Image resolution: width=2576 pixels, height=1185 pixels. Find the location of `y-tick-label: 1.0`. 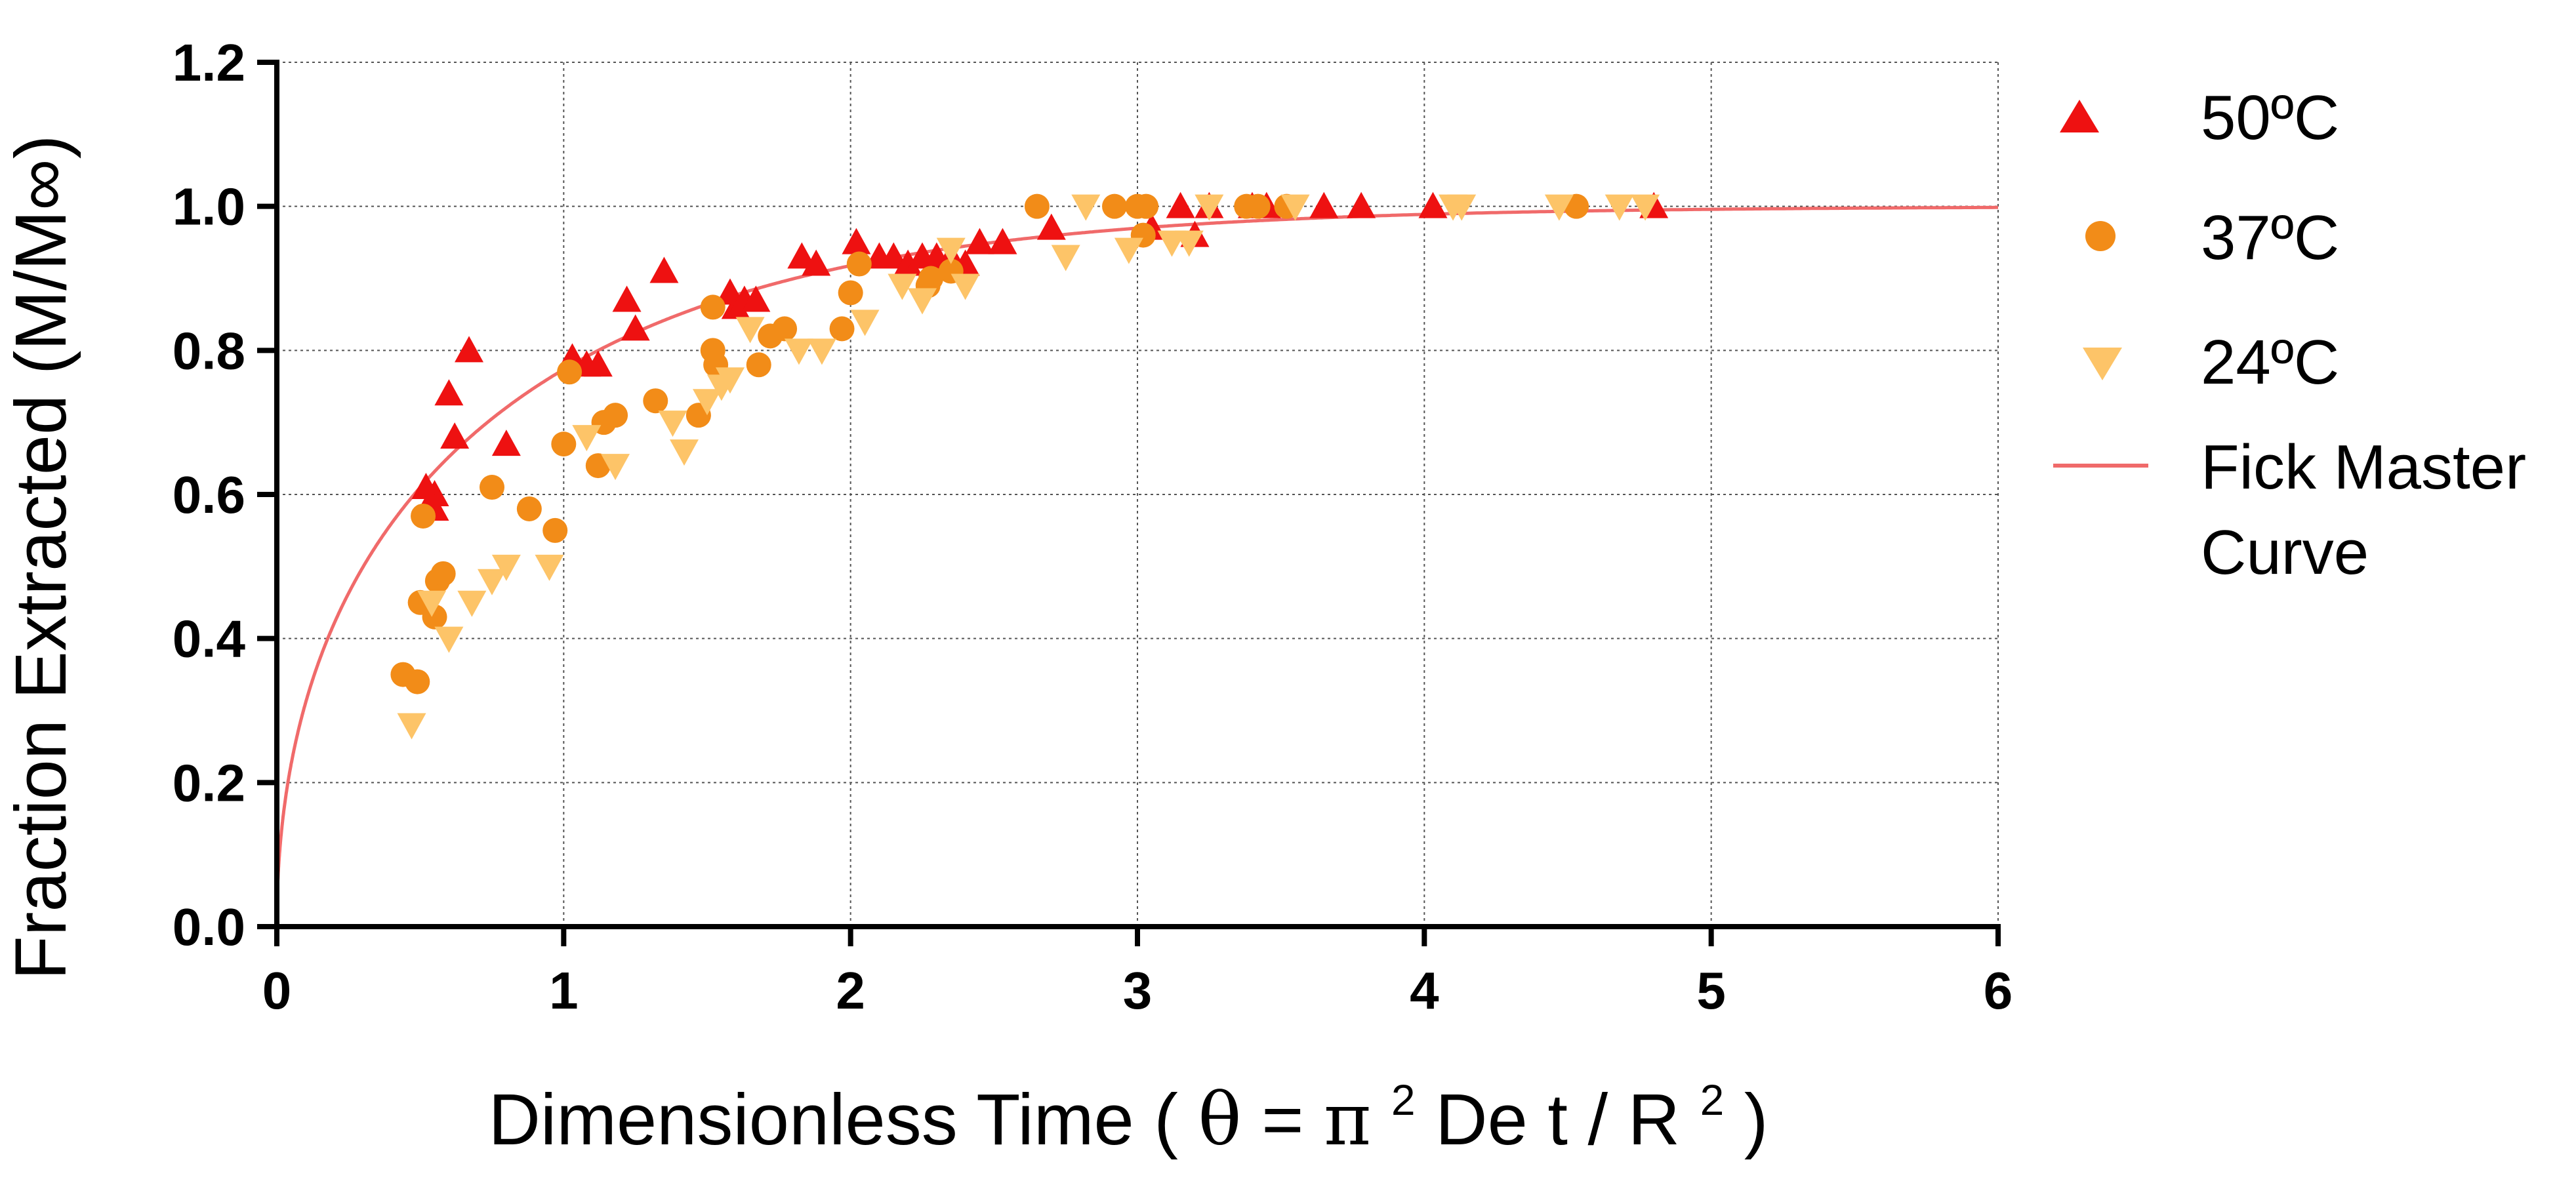

y-tick-label: 1.0 is located at coordinates (209, 207).